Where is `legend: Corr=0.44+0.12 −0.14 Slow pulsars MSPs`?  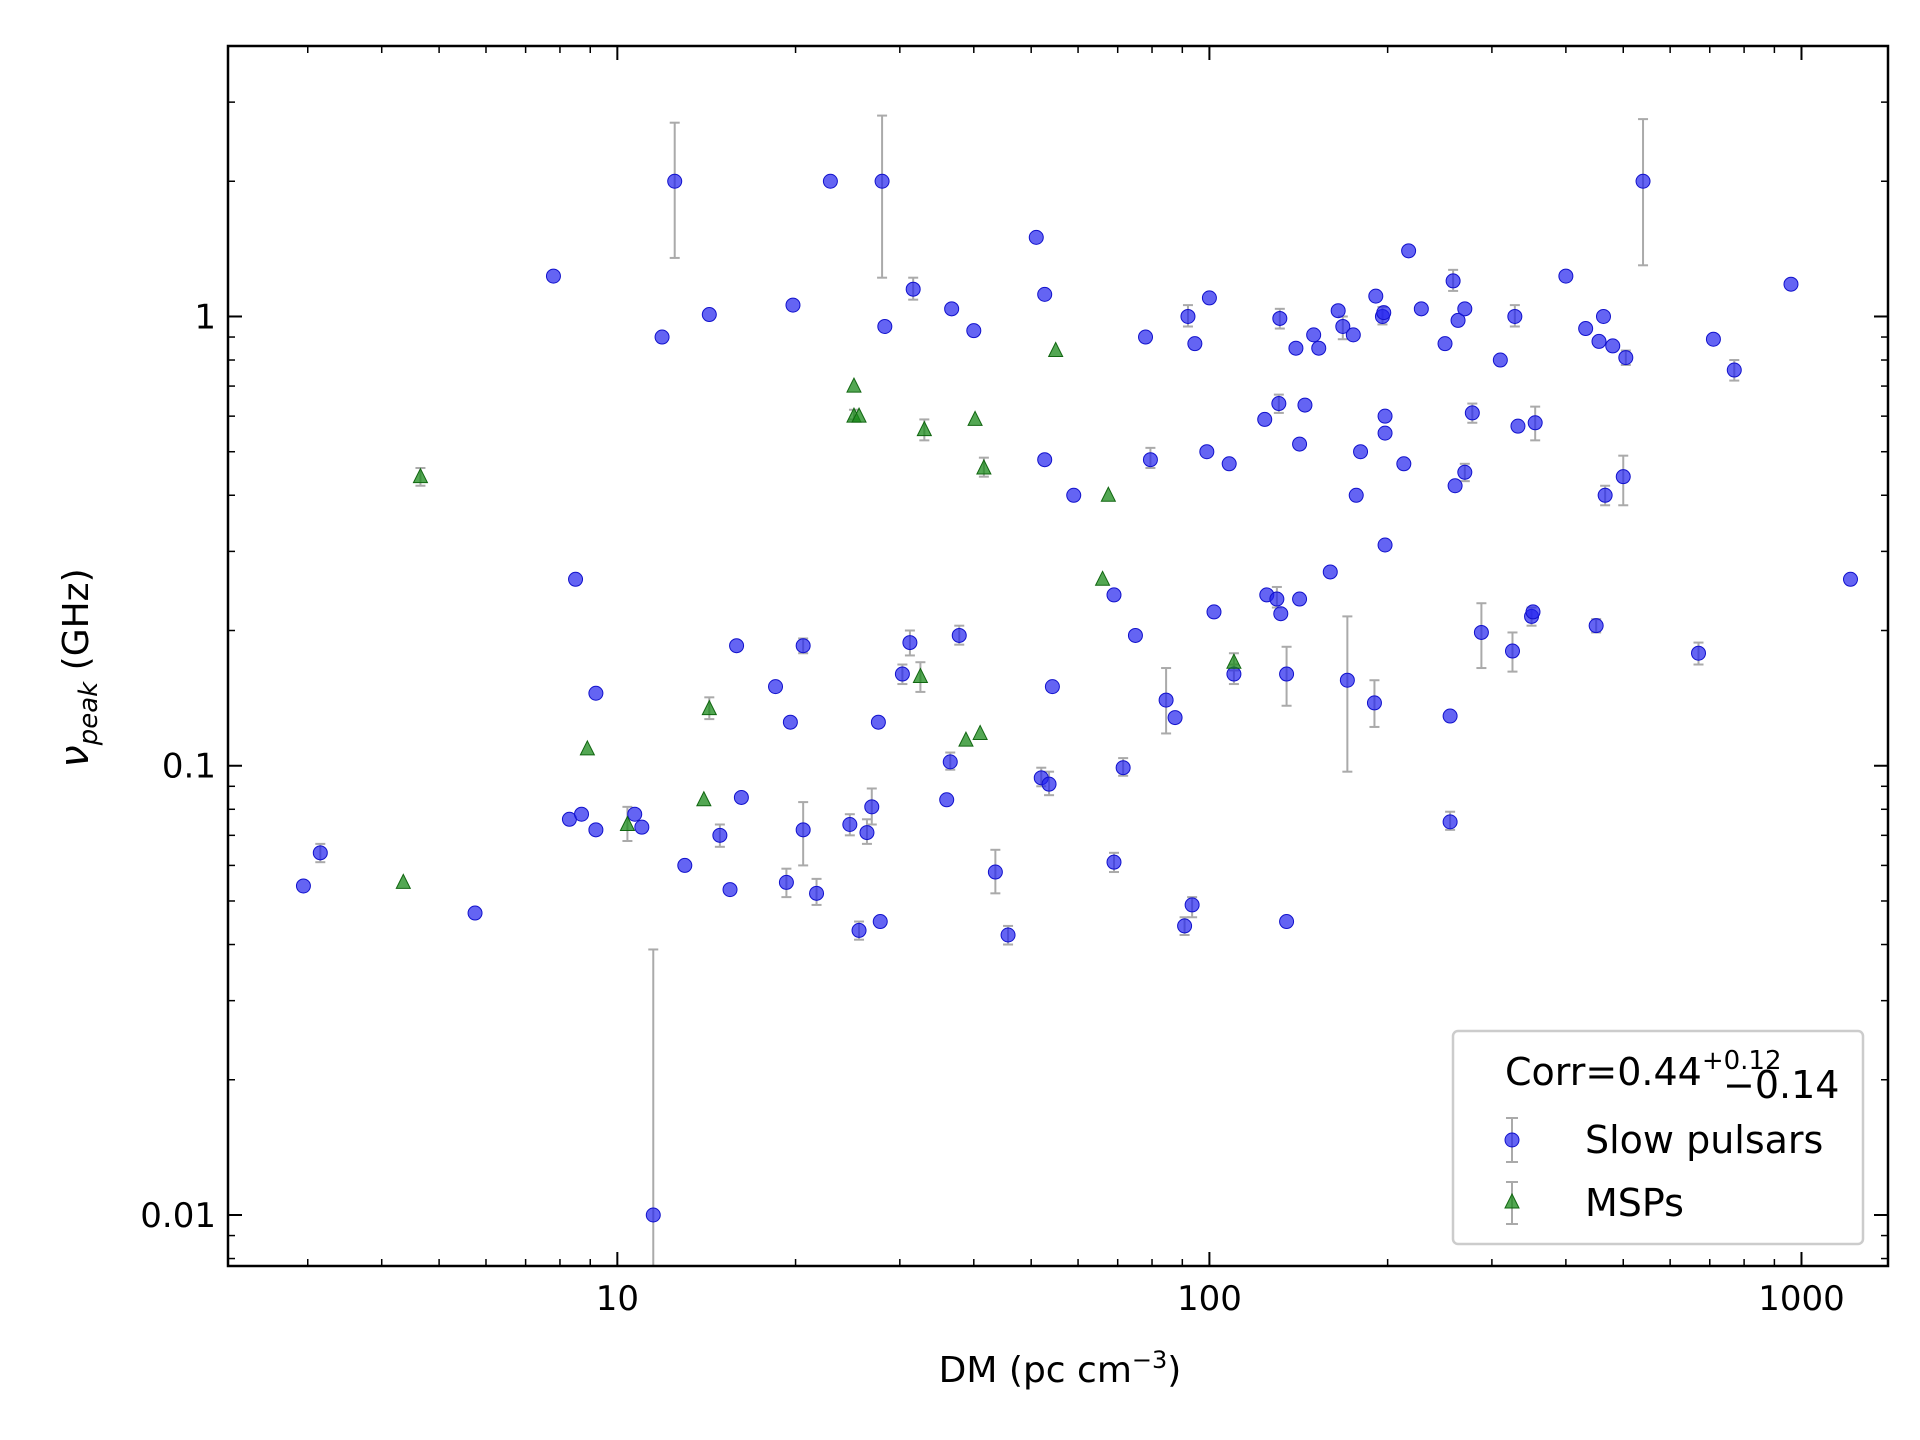
legend: Corr=0.44+0.12 −0.14 Slow pulsars MSPs is located at coordinates (1658, 1137).